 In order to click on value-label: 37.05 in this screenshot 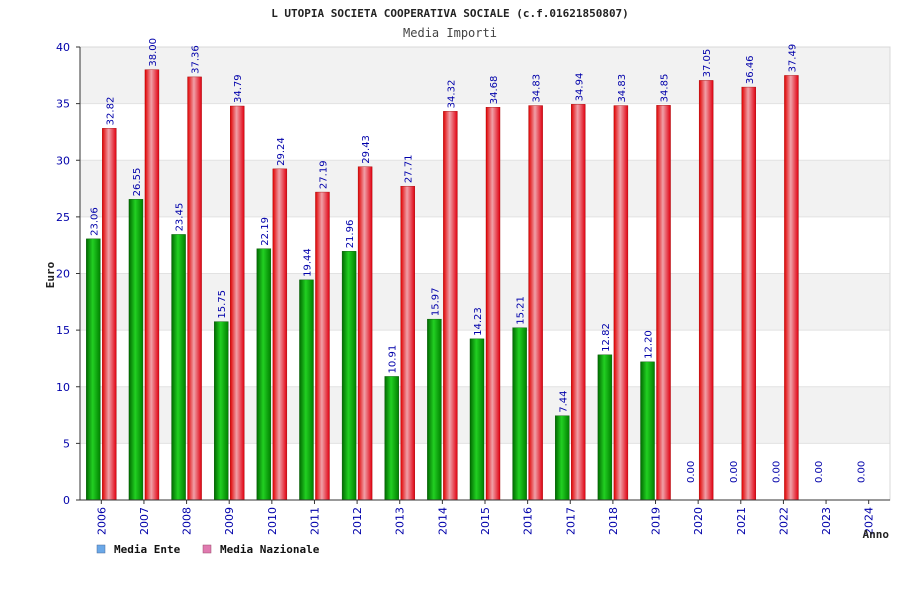, I will do `click(707, 63)`.